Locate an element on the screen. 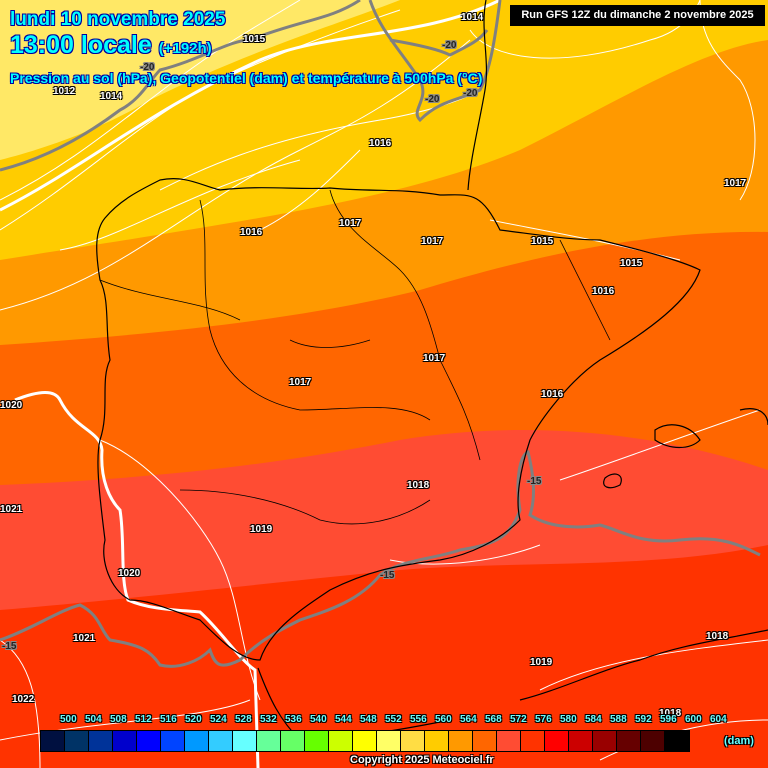 Image resolution: width=768 pixels, height=768 pixels. legend-tick: 504 is located at coordinates (93, 719).